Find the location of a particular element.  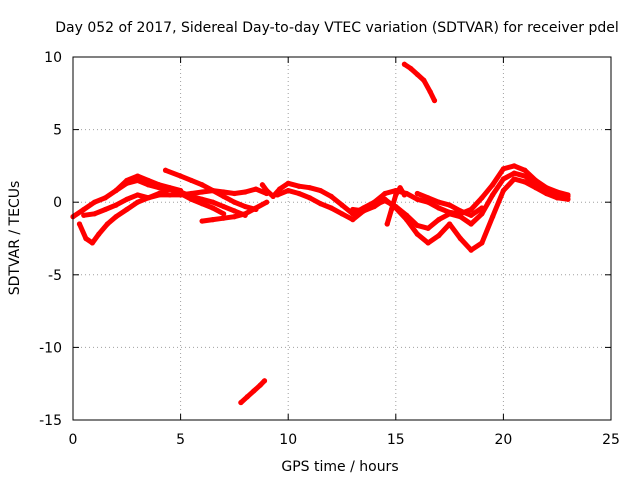

y-tick-label: -15 is located at coordinates (50, 421).